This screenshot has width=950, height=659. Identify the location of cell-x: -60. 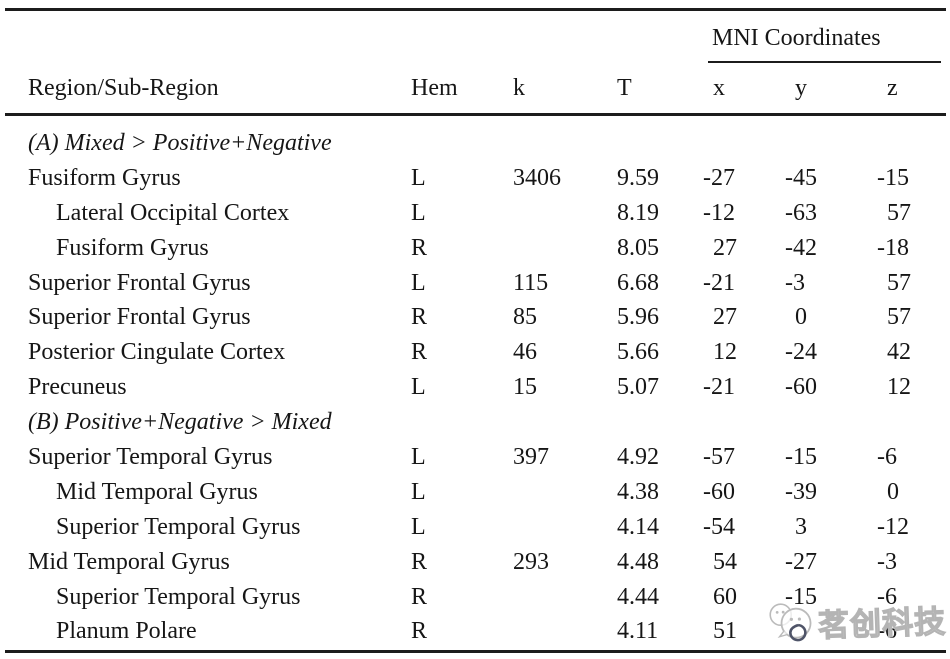
(719, 491).